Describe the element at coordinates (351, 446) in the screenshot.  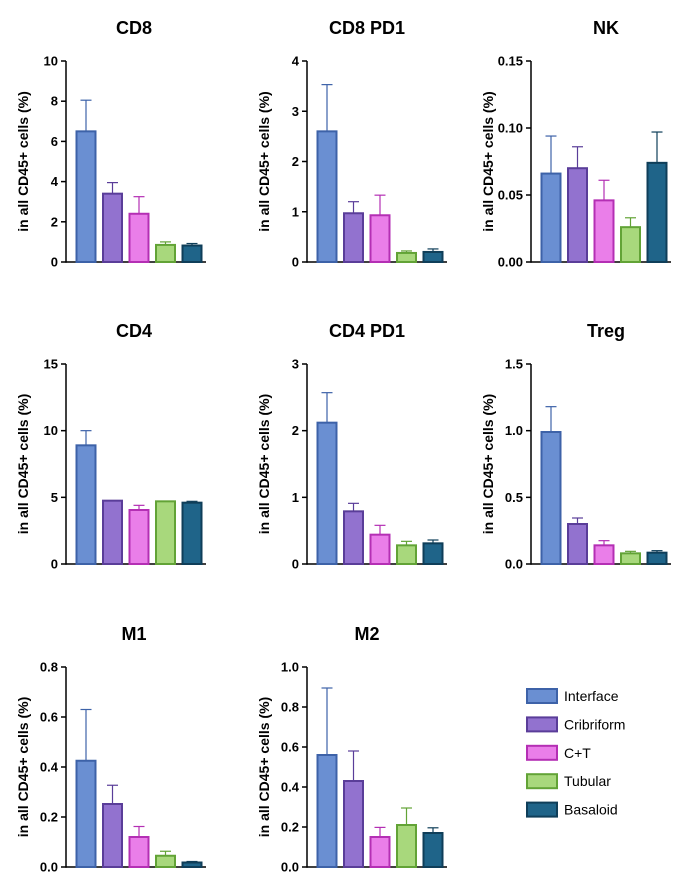
I see `chart-panel: CD4 PD1 in all CD45+ cells (%) 0 1 2 3` at that location.